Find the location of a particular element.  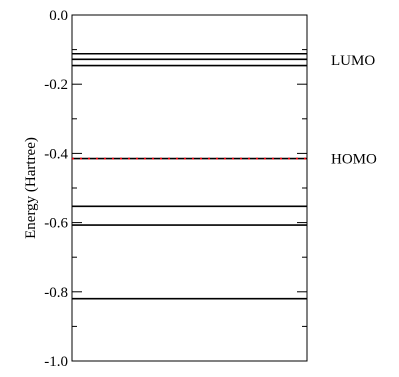

y-tick-label: -1.0 is located at coordinates (56, 362).